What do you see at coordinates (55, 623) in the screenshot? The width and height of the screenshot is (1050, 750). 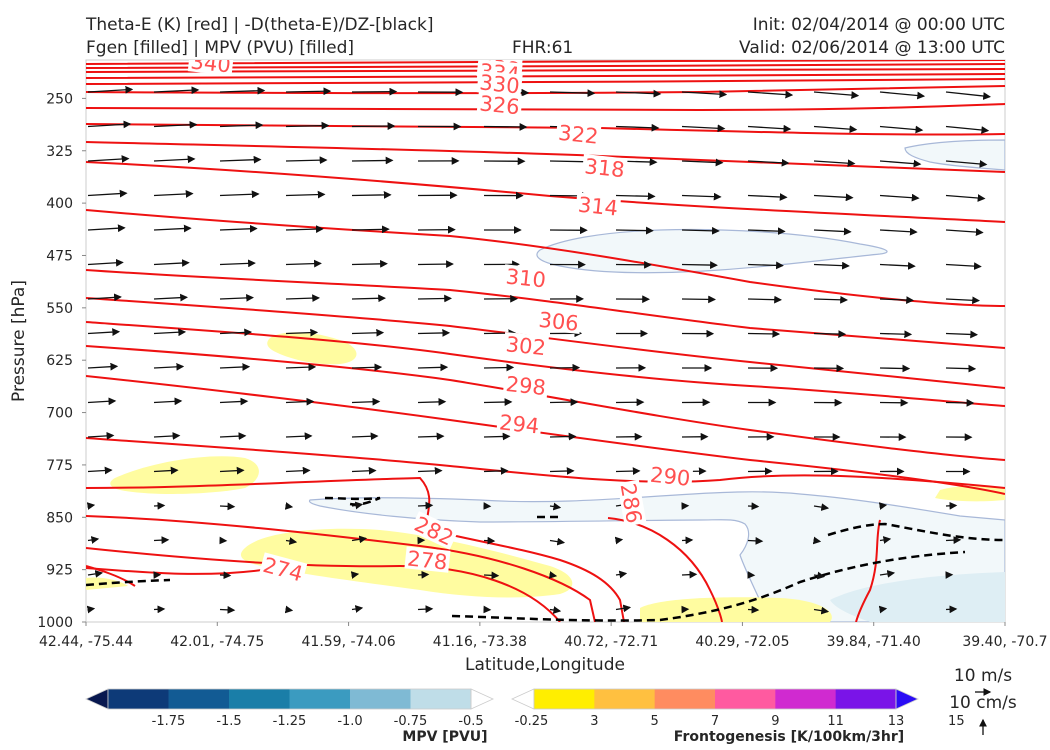 I see `y-tick-label: 1000` at bounding box center [55, 623].